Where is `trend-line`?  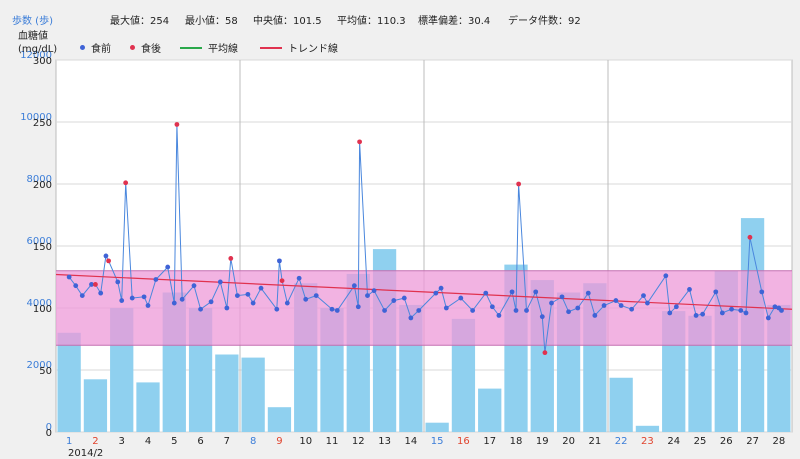
trend-line is located at coordinates (424, 291).